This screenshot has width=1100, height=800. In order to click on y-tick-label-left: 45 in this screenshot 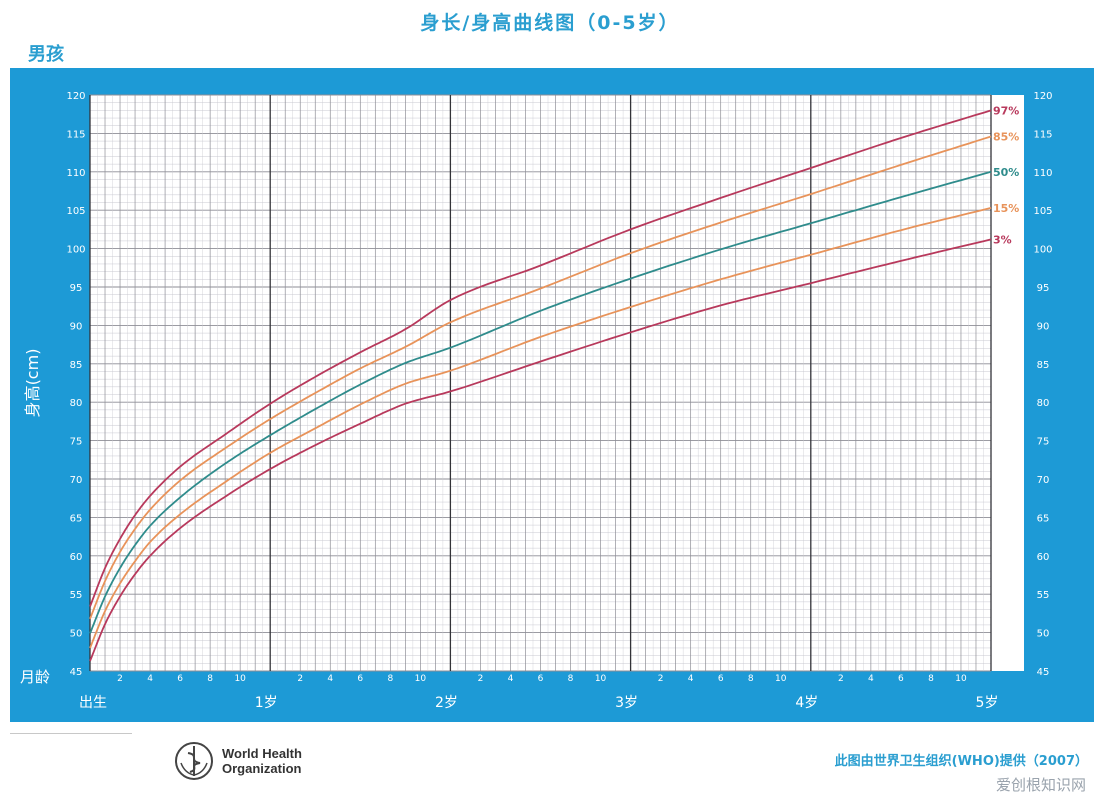, I will do `click(76, 672)`.